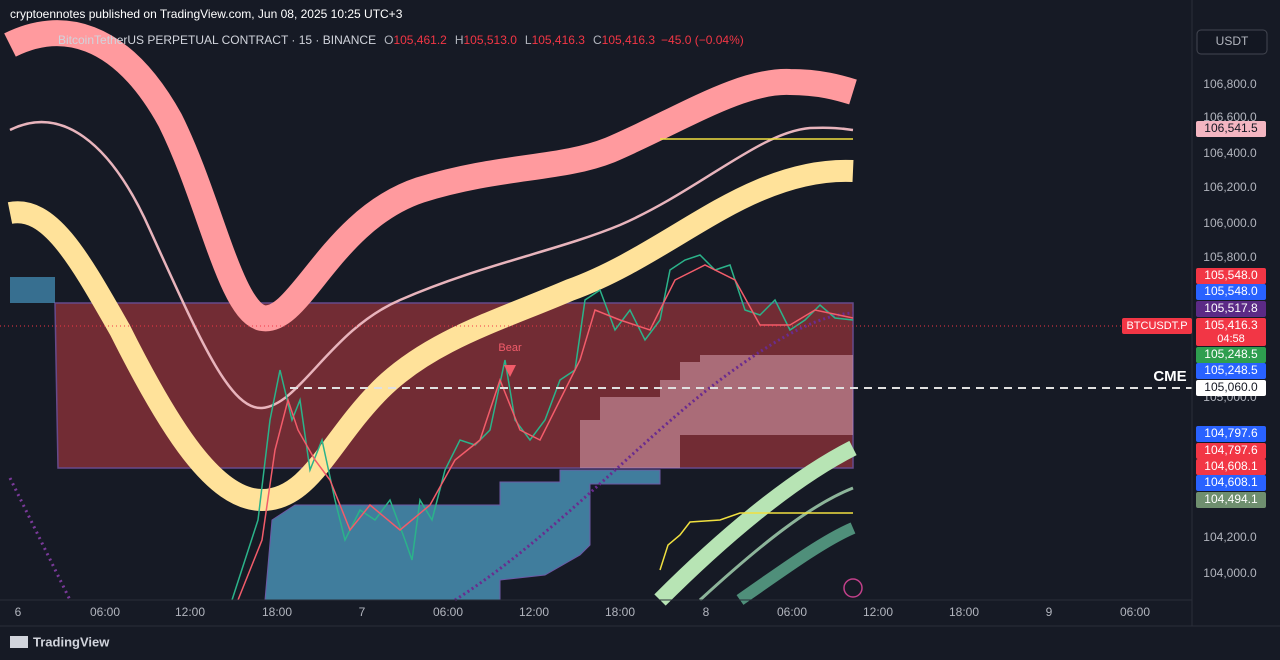  What do you see at coordinates (1231, 339) in the screenshot?
I see `countdown: 04:58` at bounding box center [1231, 339].